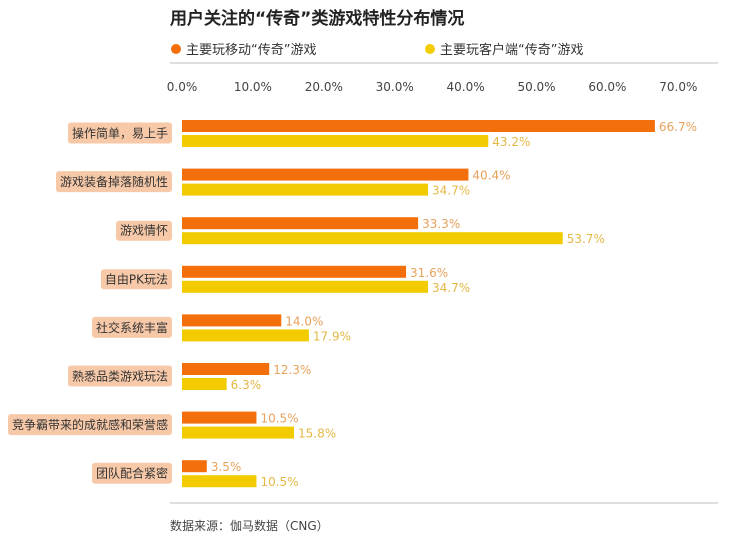 The image size is (750, 547). What do you see at coordinates (678, 127) in the screenshot?
I see `value-label-mobile: 66.7%` at bounding box center [678, 127].